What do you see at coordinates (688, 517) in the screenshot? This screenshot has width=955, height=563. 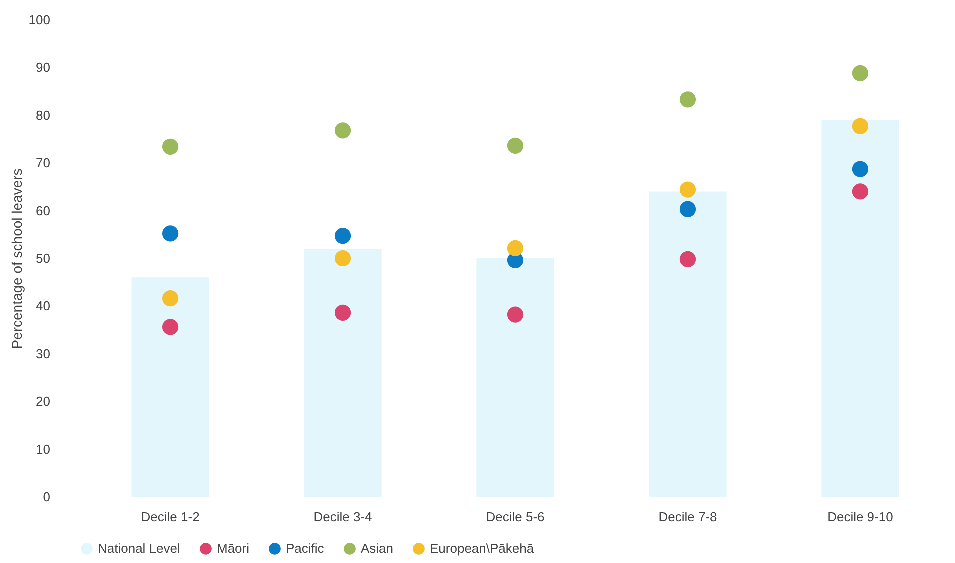 I see `x-tick-label: Decile 7-8` at bounding box center [688, 517].